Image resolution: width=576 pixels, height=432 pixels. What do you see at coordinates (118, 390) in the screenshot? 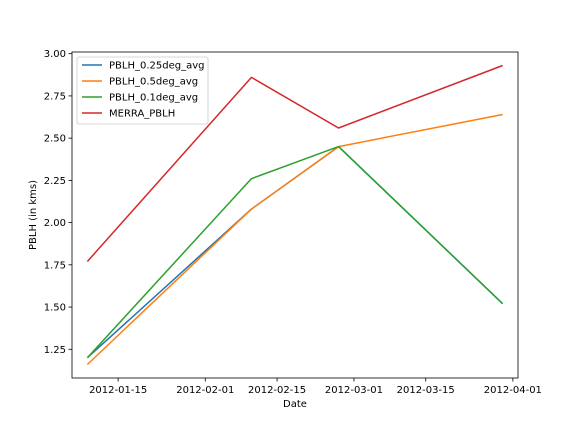
I see `x-tick-label: 2012-01-15` at bounding box center [118, 390].